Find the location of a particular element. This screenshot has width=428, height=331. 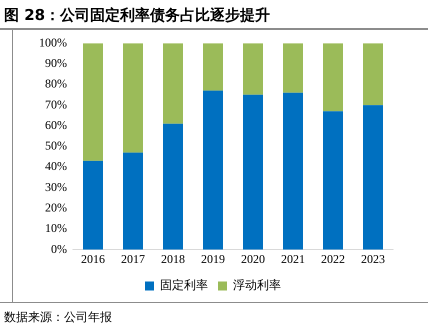

y-tick-label: 90% is located at coordinates (55, 63).